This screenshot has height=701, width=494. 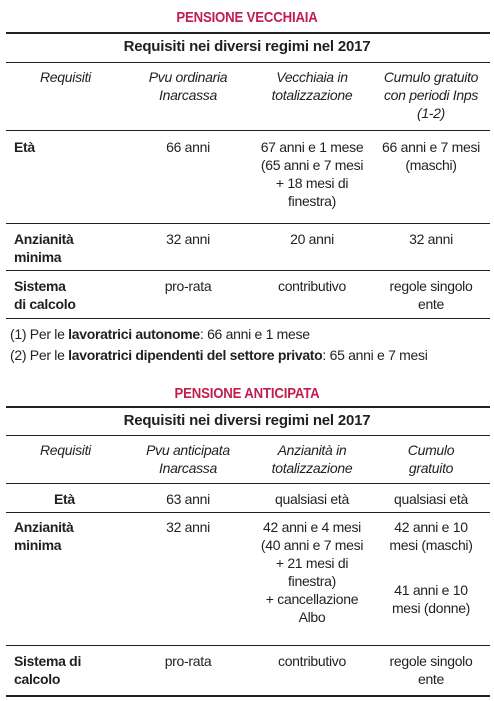 What do you see at coordinates (431, 156) in the screenshot?
I see `cell-eta-cumulo: 66 anni e 7 mesi (maschi)` at bounding box center [431, 156].